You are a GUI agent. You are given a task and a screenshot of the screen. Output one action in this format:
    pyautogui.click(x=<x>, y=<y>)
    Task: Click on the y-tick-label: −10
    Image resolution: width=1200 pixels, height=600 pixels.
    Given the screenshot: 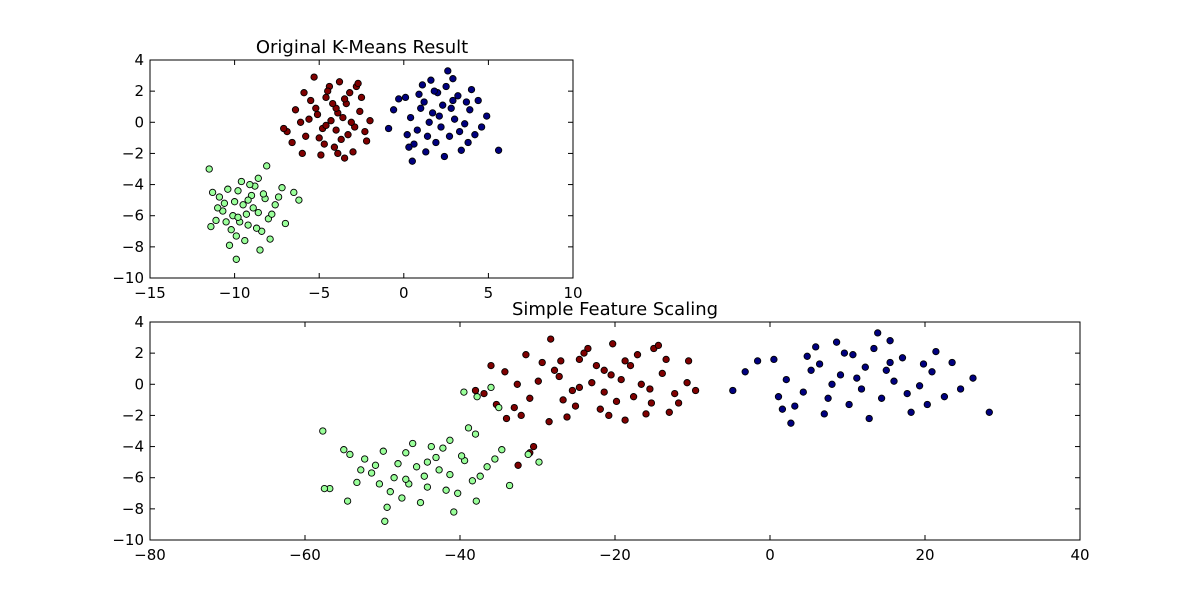 What is the action you would take?
    pyautogui.click(x=128, y=540)
    